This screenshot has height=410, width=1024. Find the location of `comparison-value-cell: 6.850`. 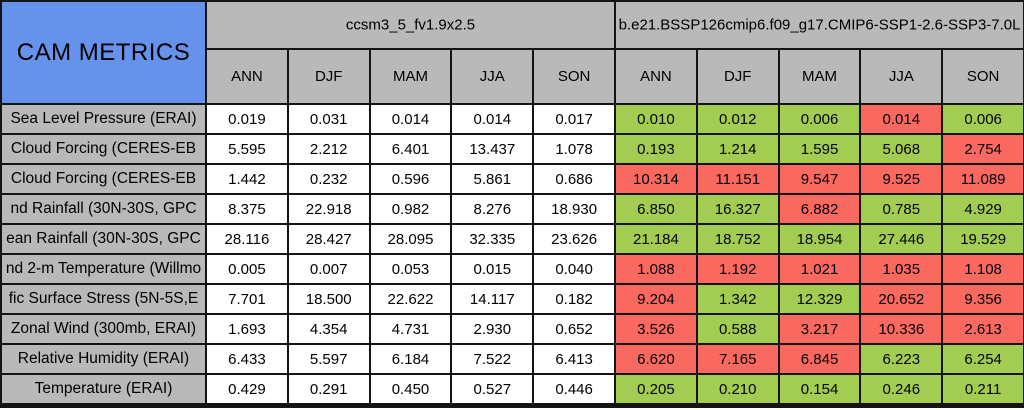

comparison-value-cell: 6.850 is located at coordinates (656, 209).